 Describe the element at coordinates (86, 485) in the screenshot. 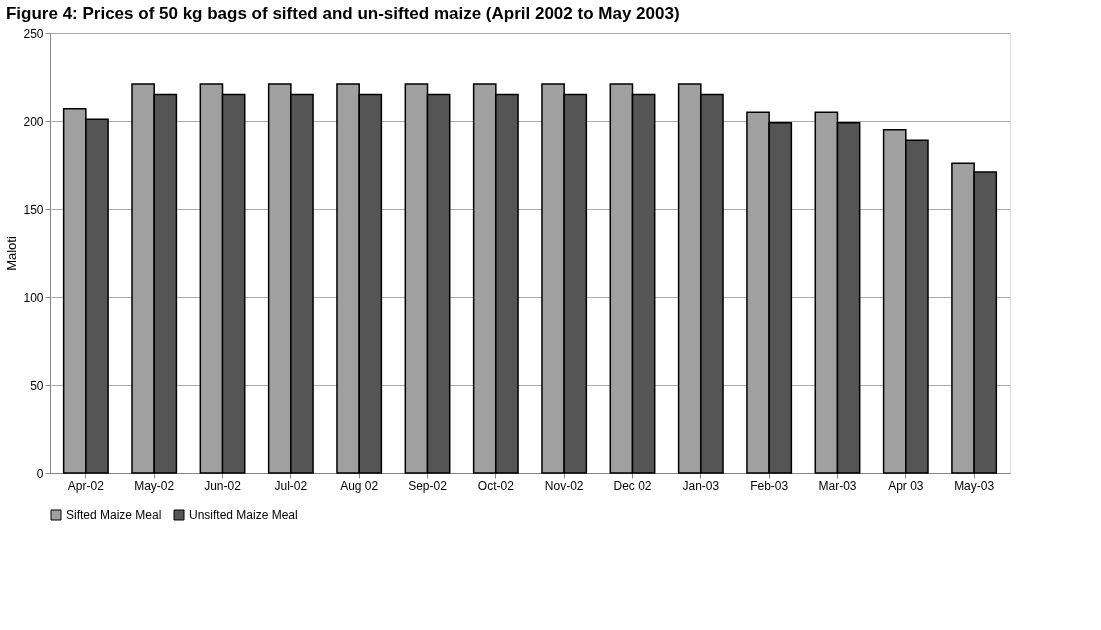

I see `x-tick-label: Apr-02` at that location.